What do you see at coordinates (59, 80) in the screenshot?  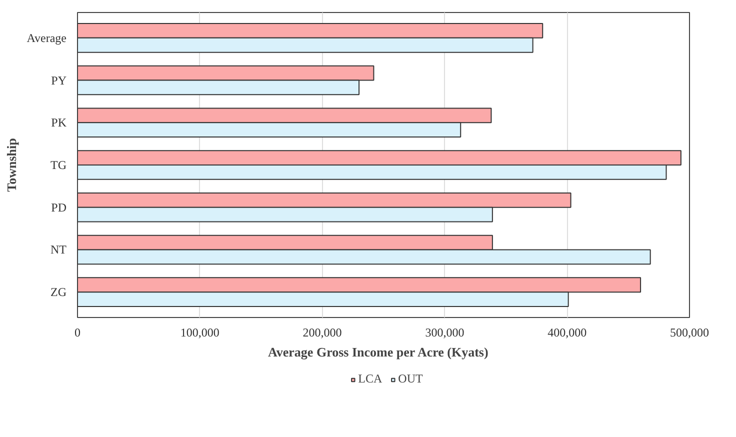 I see `y-tick-label: PY` at bounding box center [59, 80].